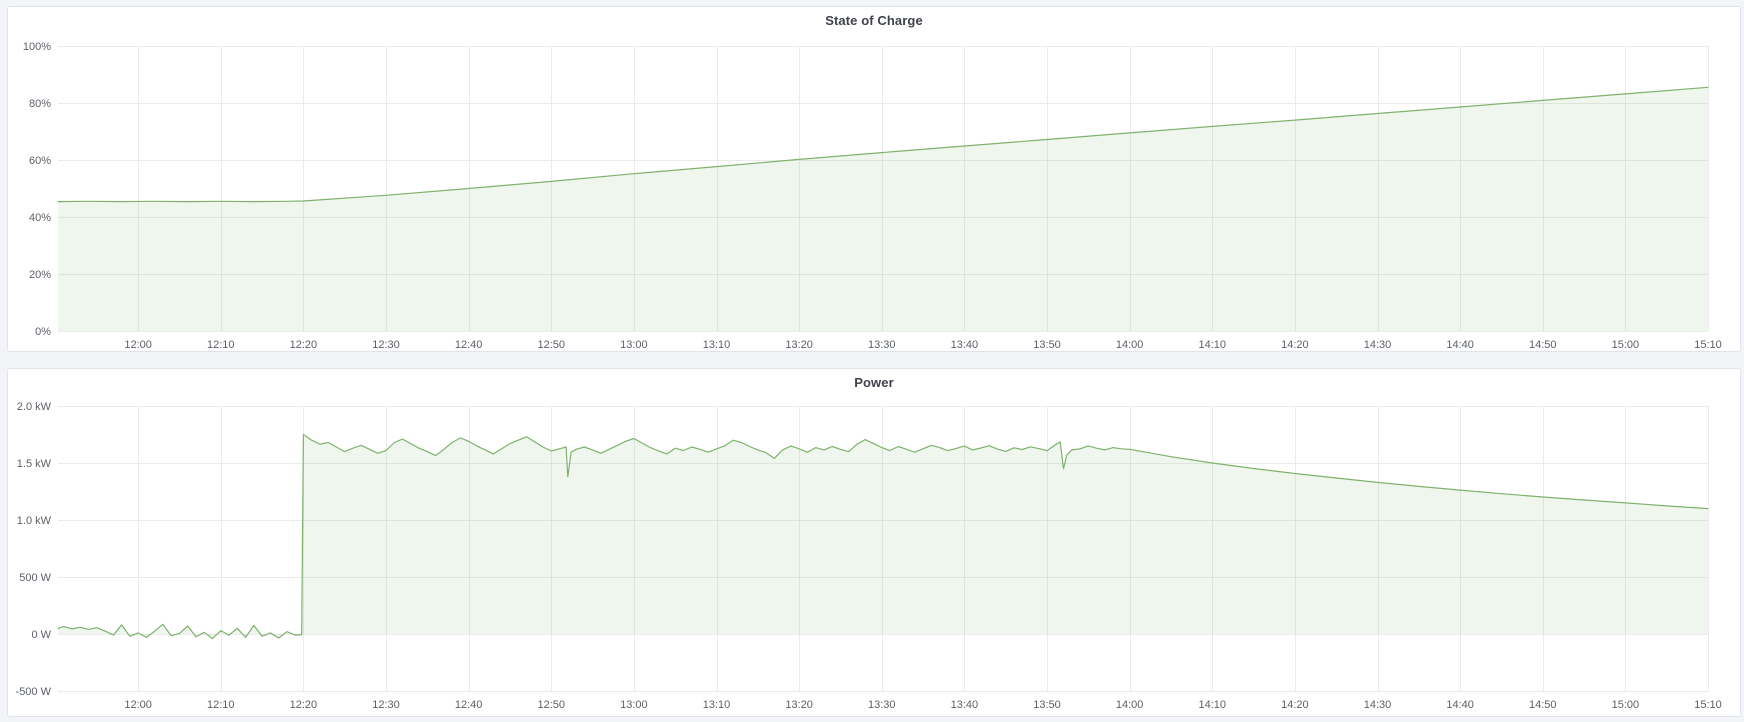 Image resolution: width=1744 pixels, height=722 pixels. Describe the element at coordinates (40, 275) in the screenshot. I see `y-tick-label: 20%` at that location.